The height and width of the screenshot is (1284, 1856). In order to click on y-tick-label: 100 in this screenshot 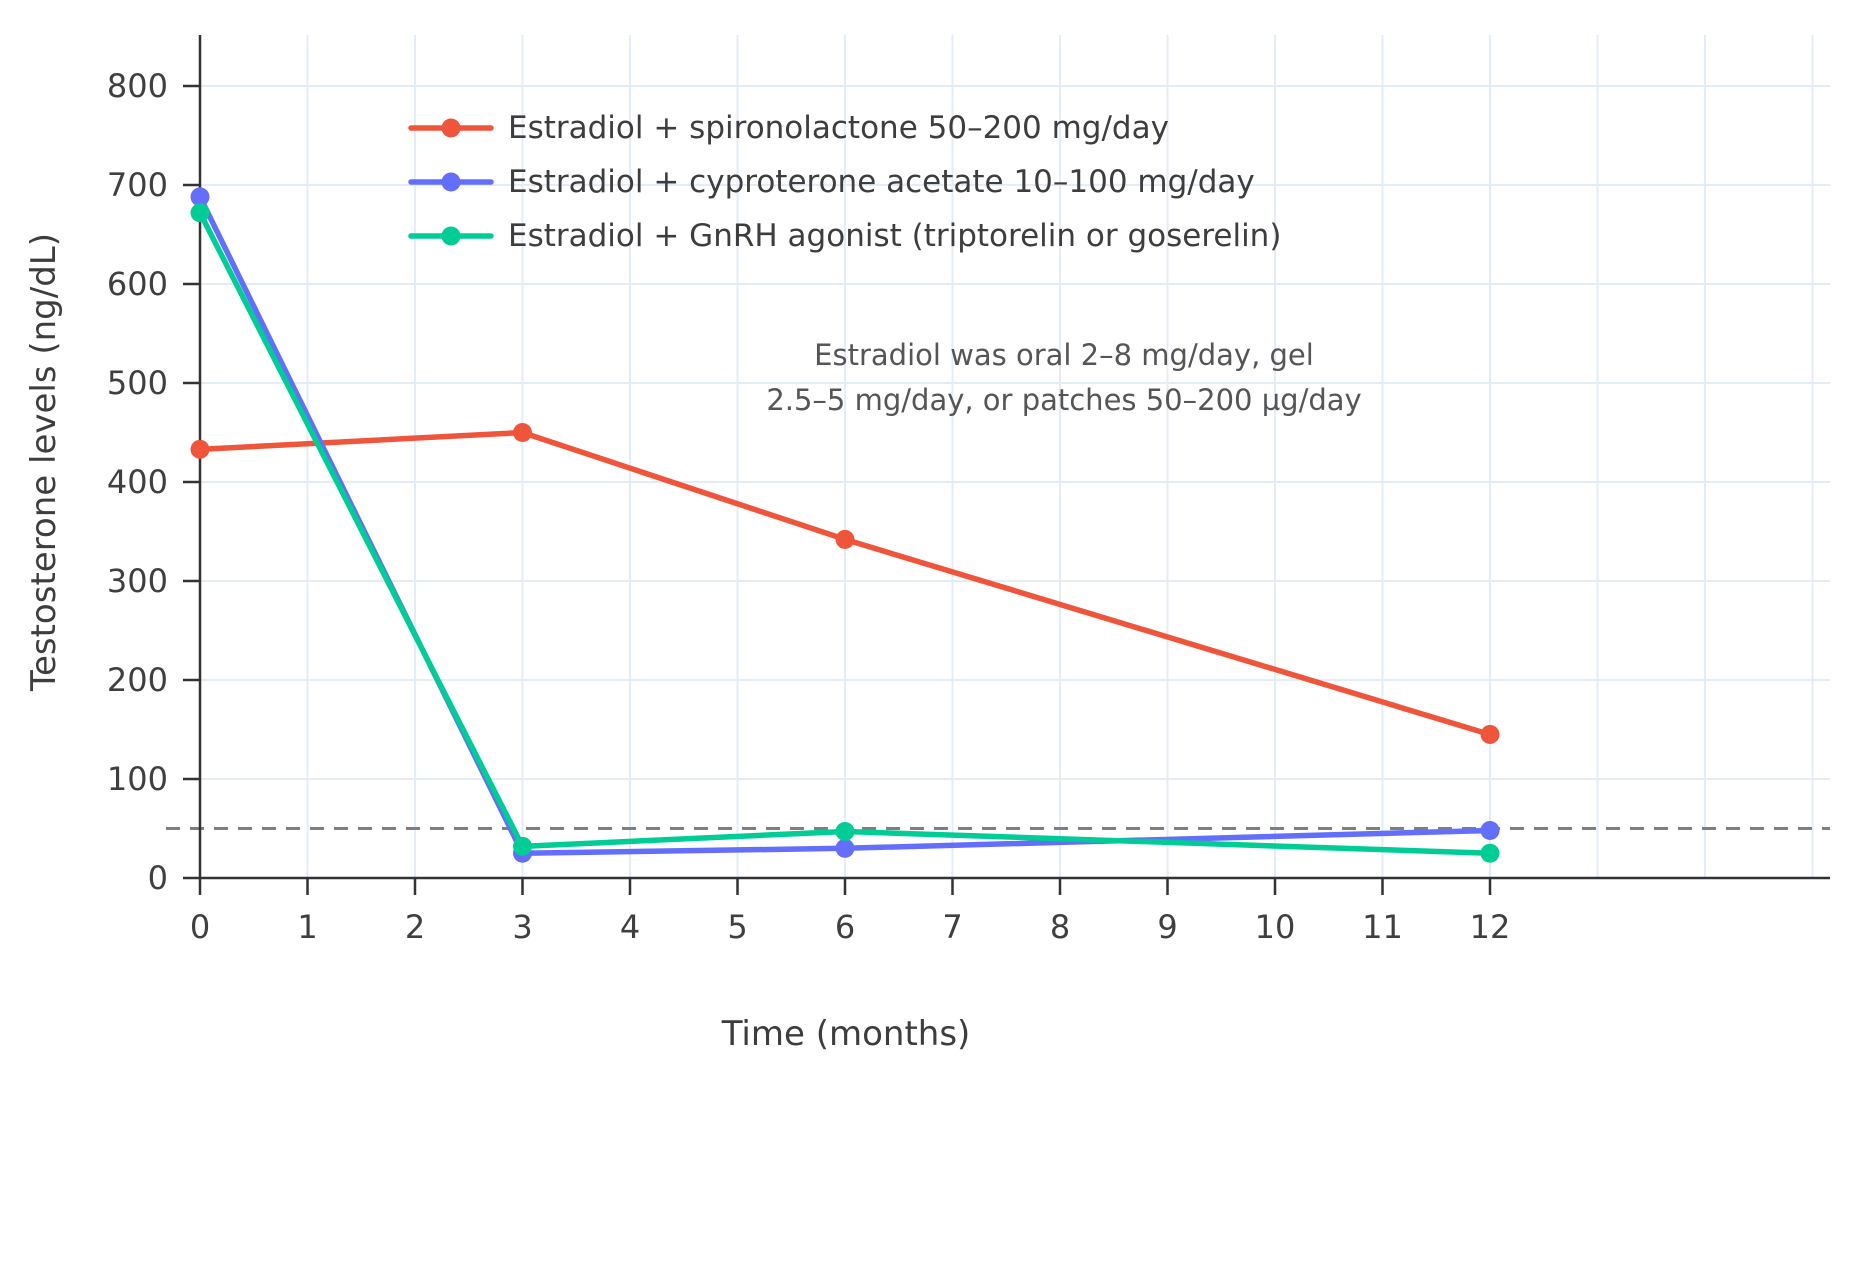, I will do `click(137, 779)`.